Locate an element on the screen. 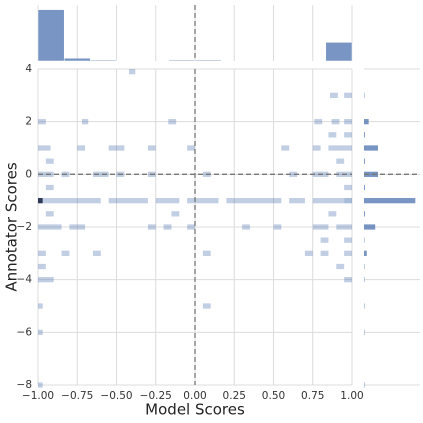  x-tick-label: −1.00 is located at coordinates (38, 396).